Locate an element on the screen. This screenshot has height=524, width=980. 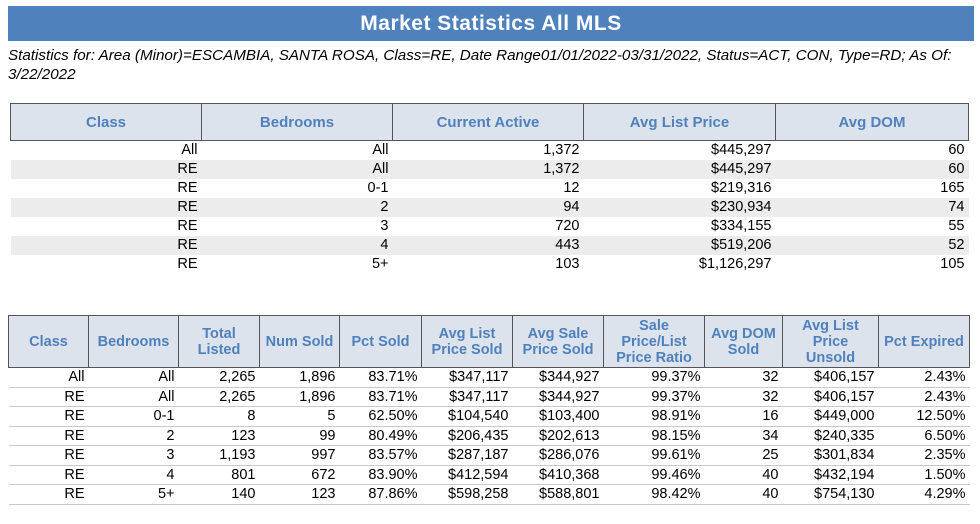
table-cell: 94 is located at coordinates (488, 207).